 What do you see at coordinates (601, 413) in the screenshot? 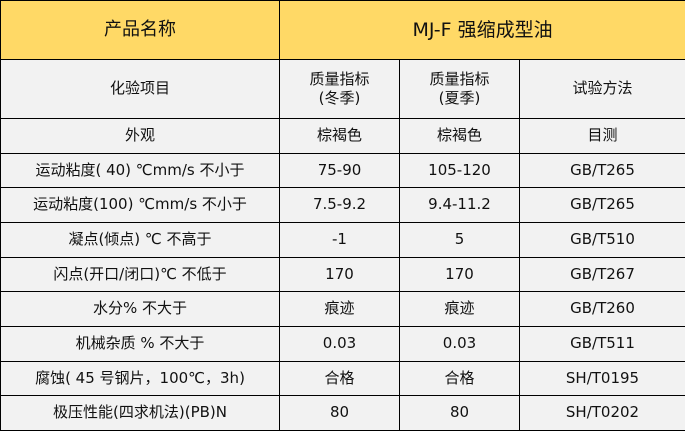
I see `method-cell: SH/T0202` at bounding box center [601, 413].